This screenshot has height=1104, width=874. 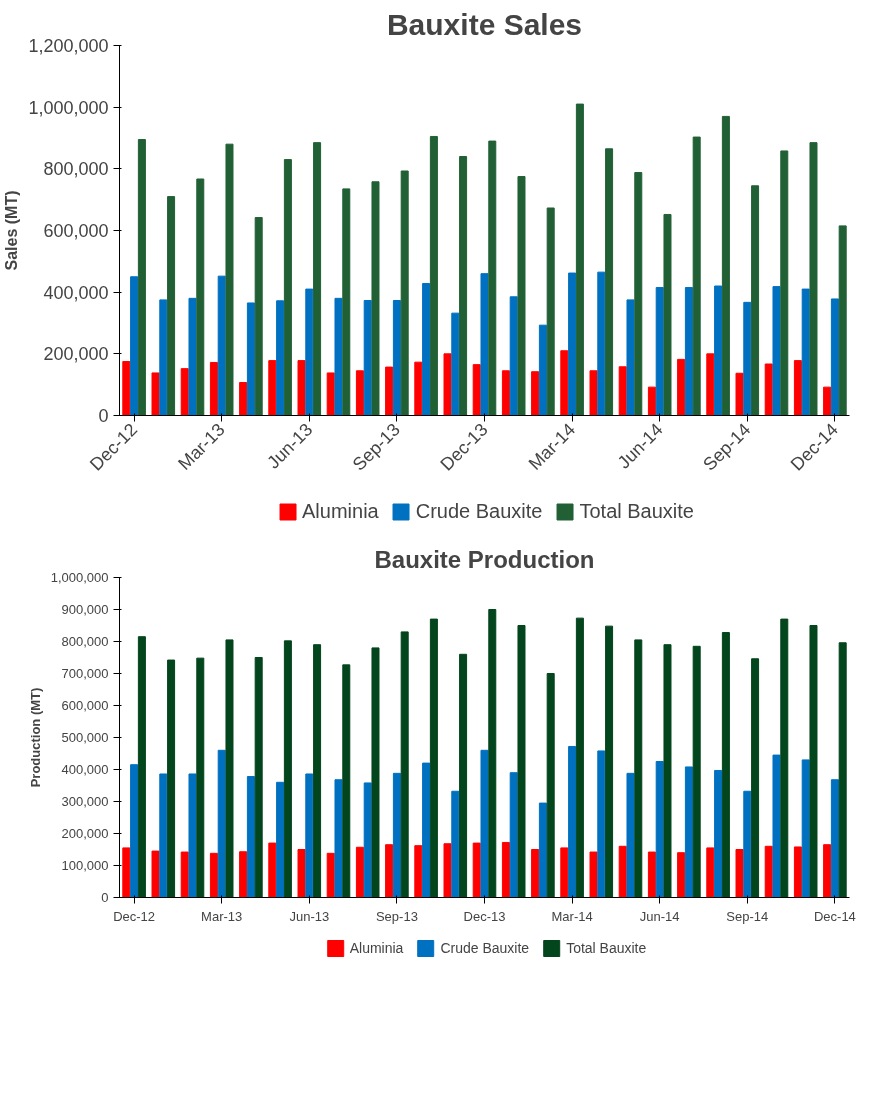 What do you see at coordinates (85, 865) in the screenshot?
I see `y-tick-label: 100,000` at bounding box center [85, 865].